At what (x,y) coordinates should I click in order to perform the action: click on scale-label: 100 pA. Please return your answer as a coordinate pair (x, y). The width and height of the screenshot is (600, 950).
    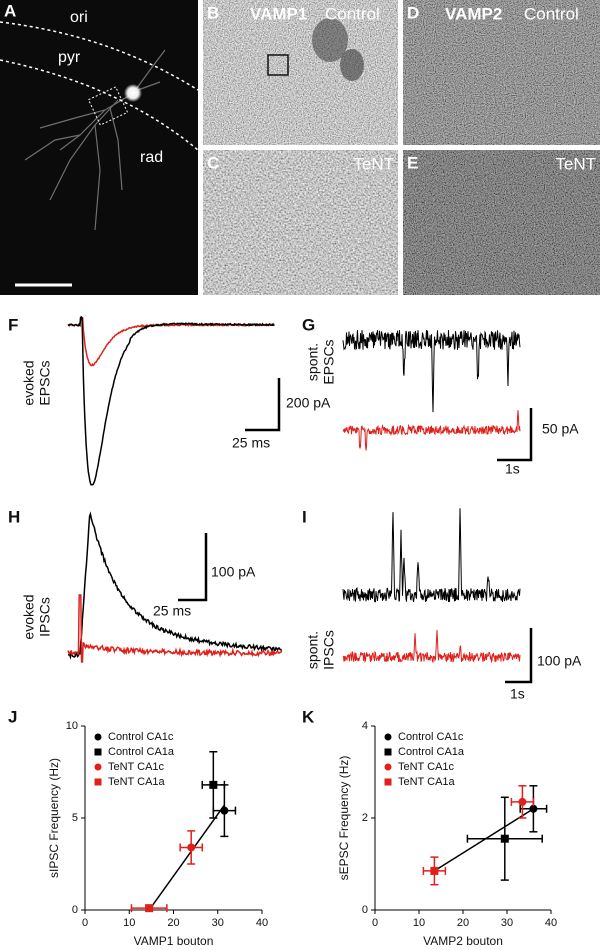
    Looking at the image, I should click on (233, 572).